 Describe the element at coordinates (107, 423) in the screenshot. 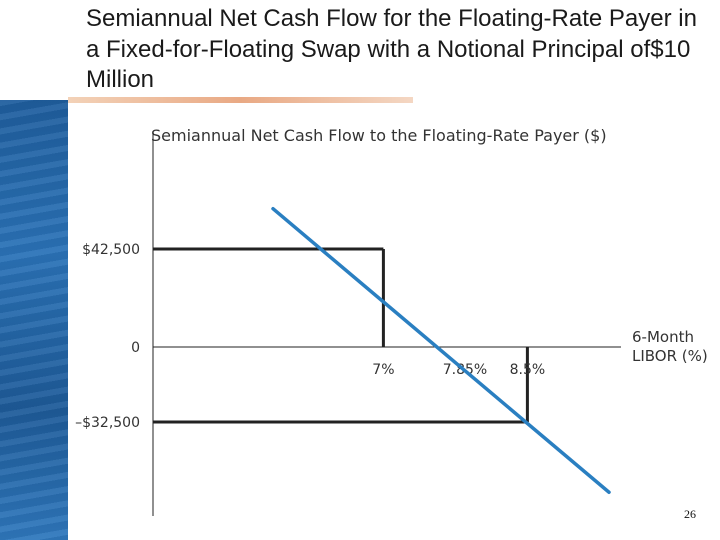

I see `y-tick-label-2: –$32,500` at that location.